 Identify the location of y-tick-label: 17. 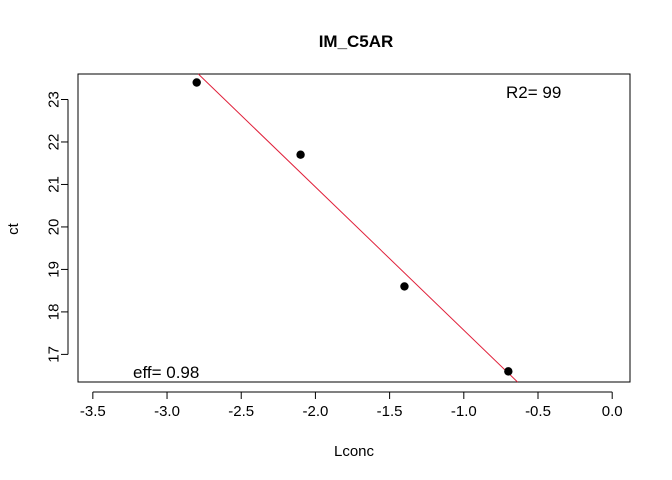
(54, 354).